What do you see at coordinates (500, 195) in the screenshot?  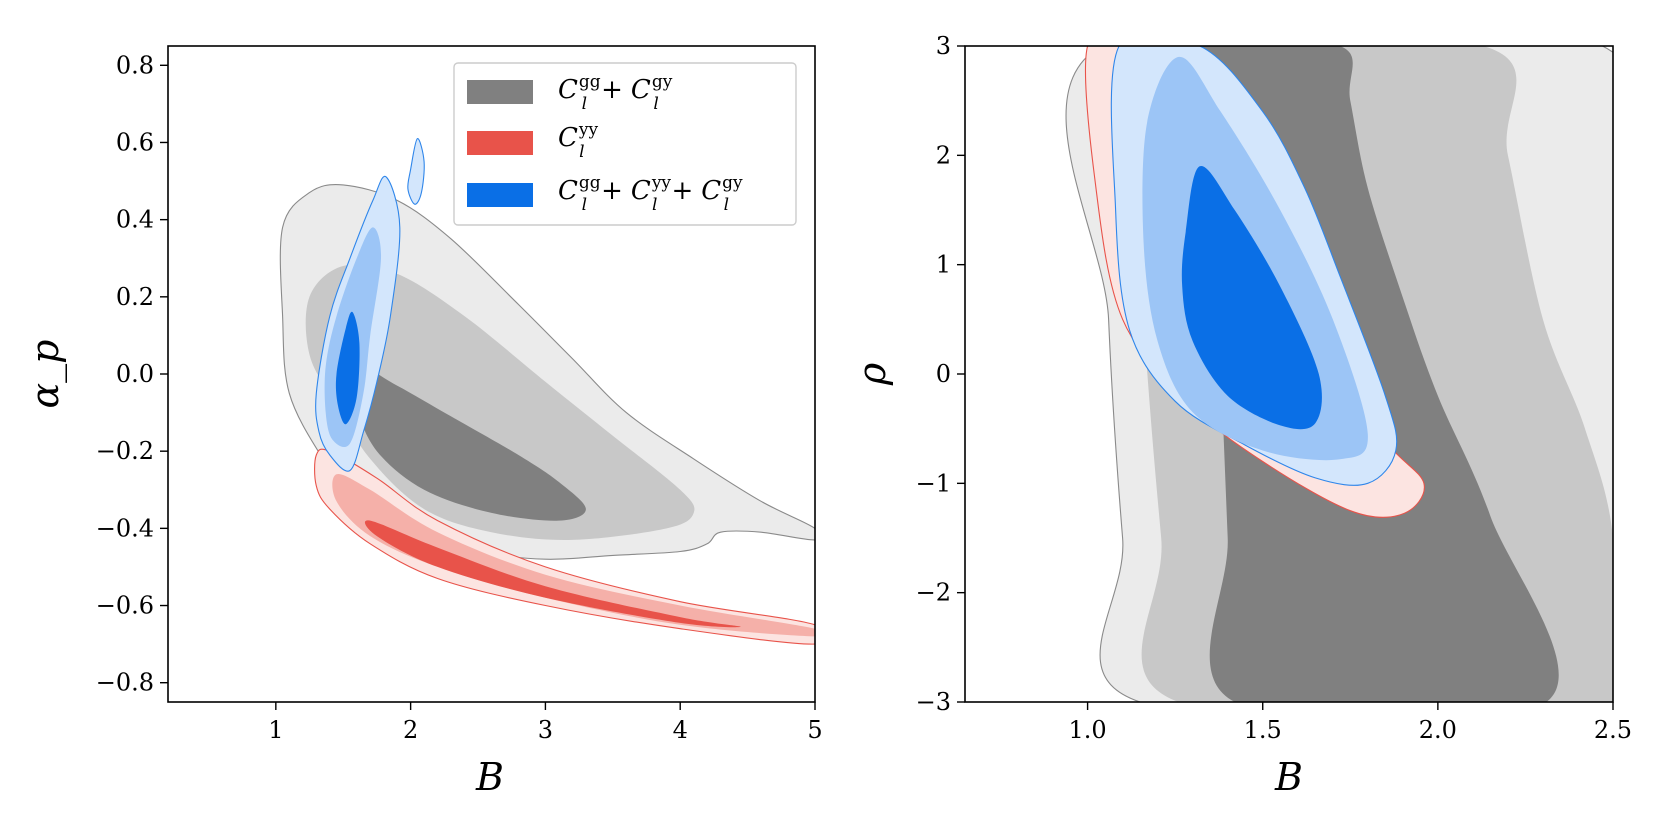 I see `legend-swatch-all` at bounding box center [500, 195].